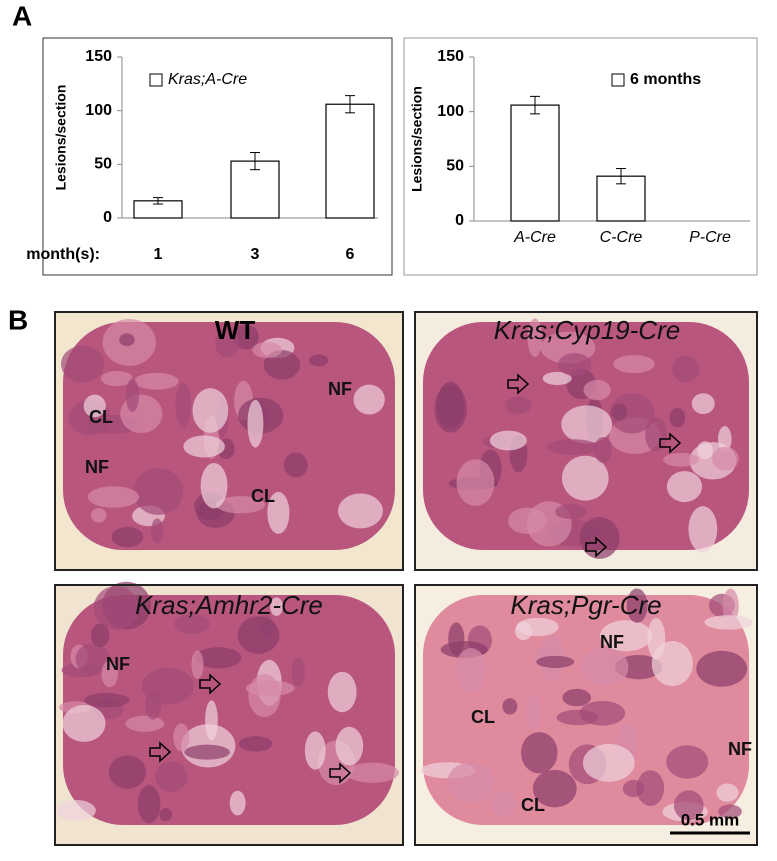 Image resolution: width=777 pixels, height=861 pixels. Describe the element at coordinates (207, 79) in the screenshot. I see `legend-label: Kras;A-Cre` at that location.